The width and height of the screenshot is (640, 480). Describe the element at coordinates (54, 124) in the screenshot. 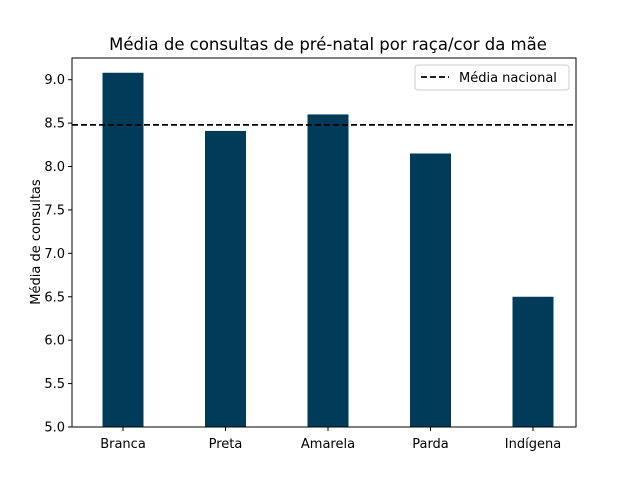

I see `y-tick-label: 8.5` at that location.